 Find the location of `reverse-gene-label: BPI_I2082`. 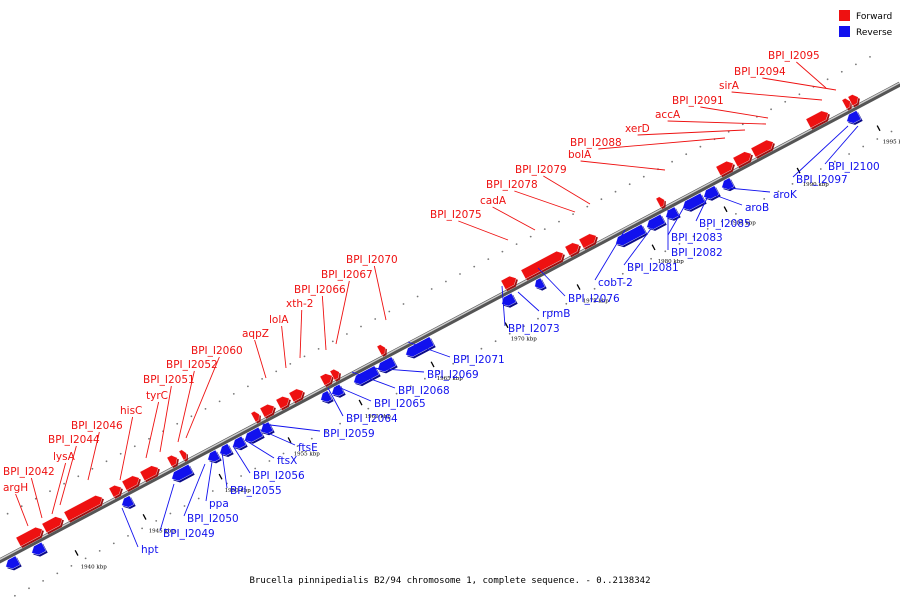

reverse-gene-label: BPI_I2082 is located at coordinates (697, 253).